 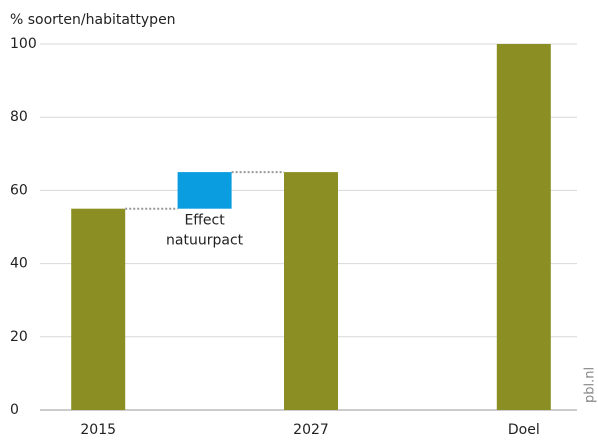 What do you see at coordinates (23, 44) in the screenshot?
I see `y-tick-label: 100` at bounding box center [23, 44].